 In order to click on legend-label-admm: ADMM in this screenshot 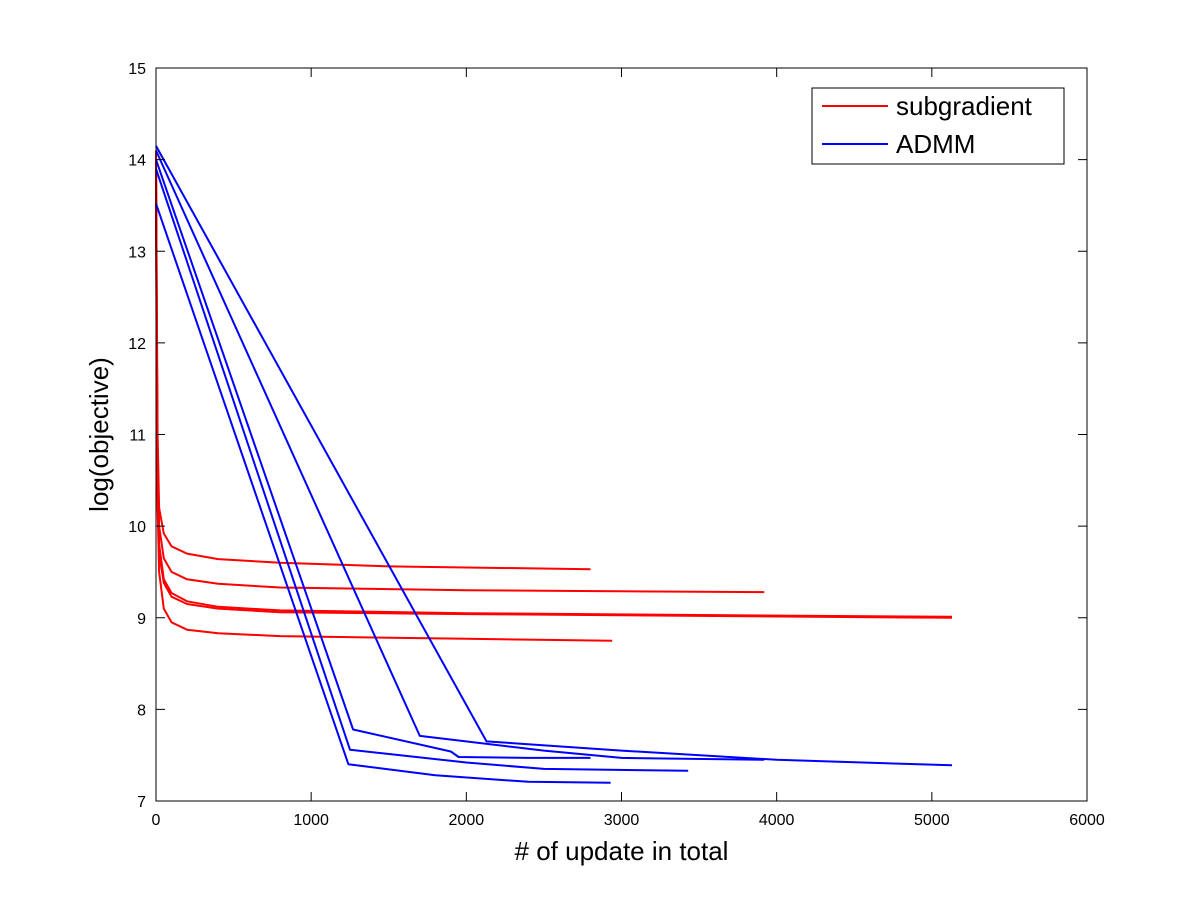, I will do `click(935, 144)`.